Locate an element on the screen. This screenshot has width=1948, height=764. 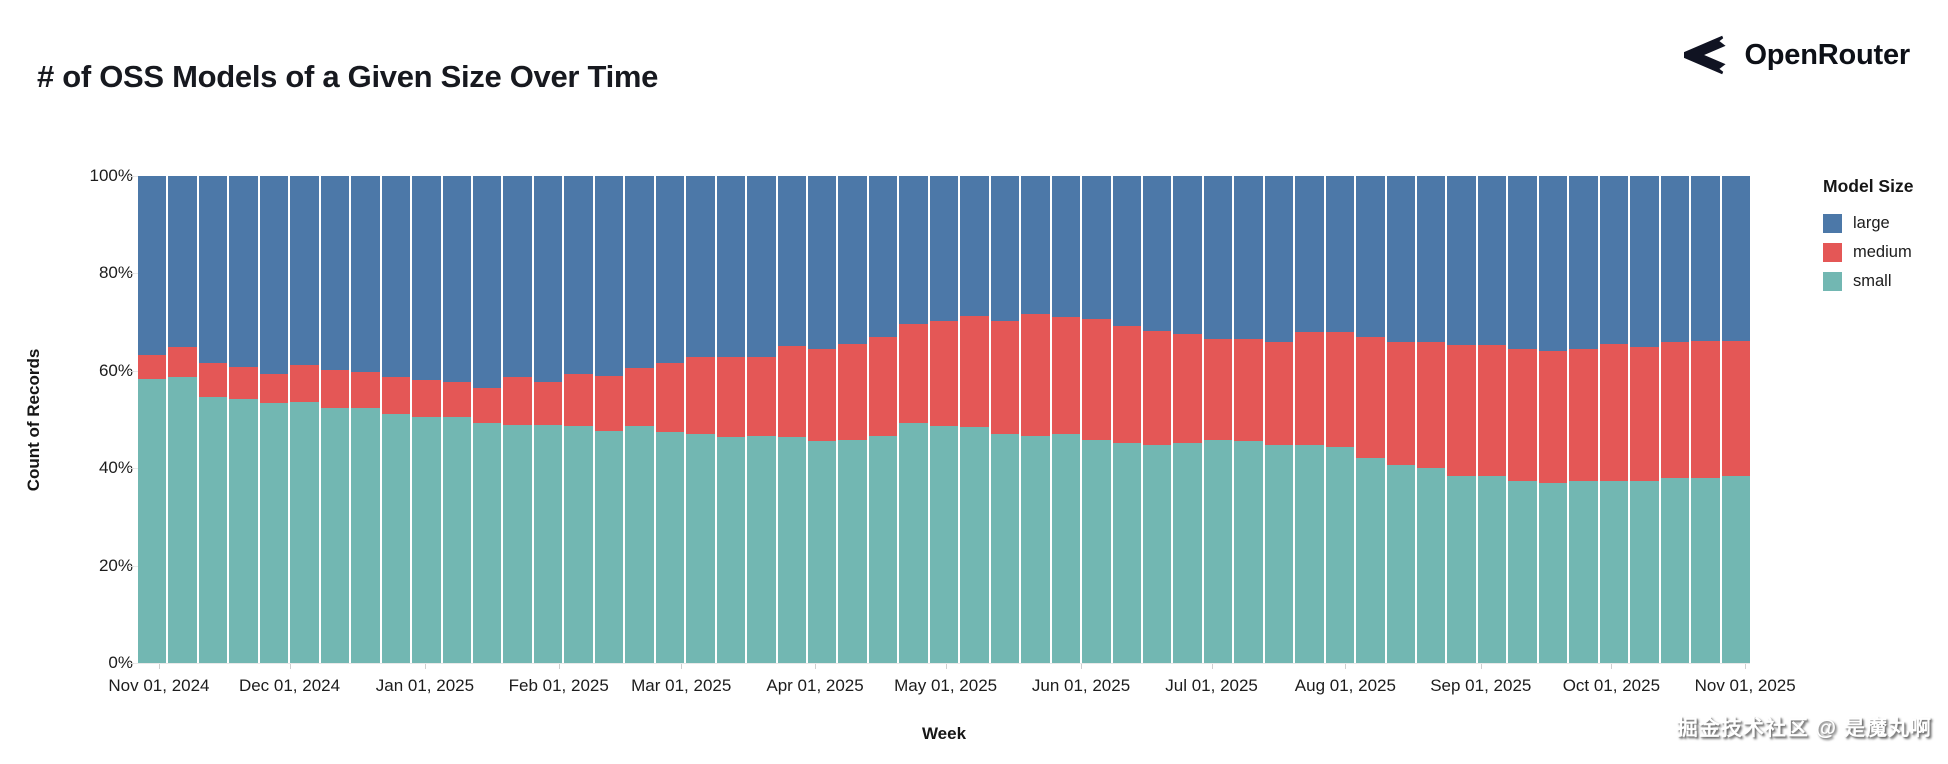
x-tick-label: Nov 01, 2025 is located at coordinates (1745, 685).